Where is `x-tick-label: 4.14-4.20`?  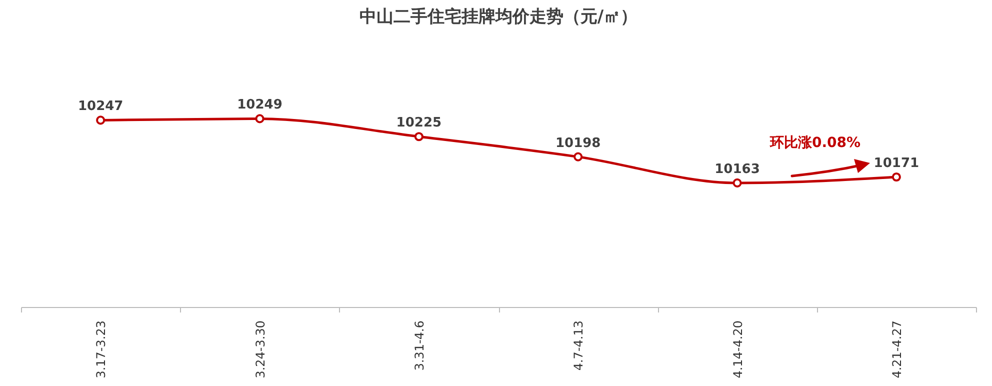 x-tick-label: 4.14-4.20 is located at coordinates (737, 349).